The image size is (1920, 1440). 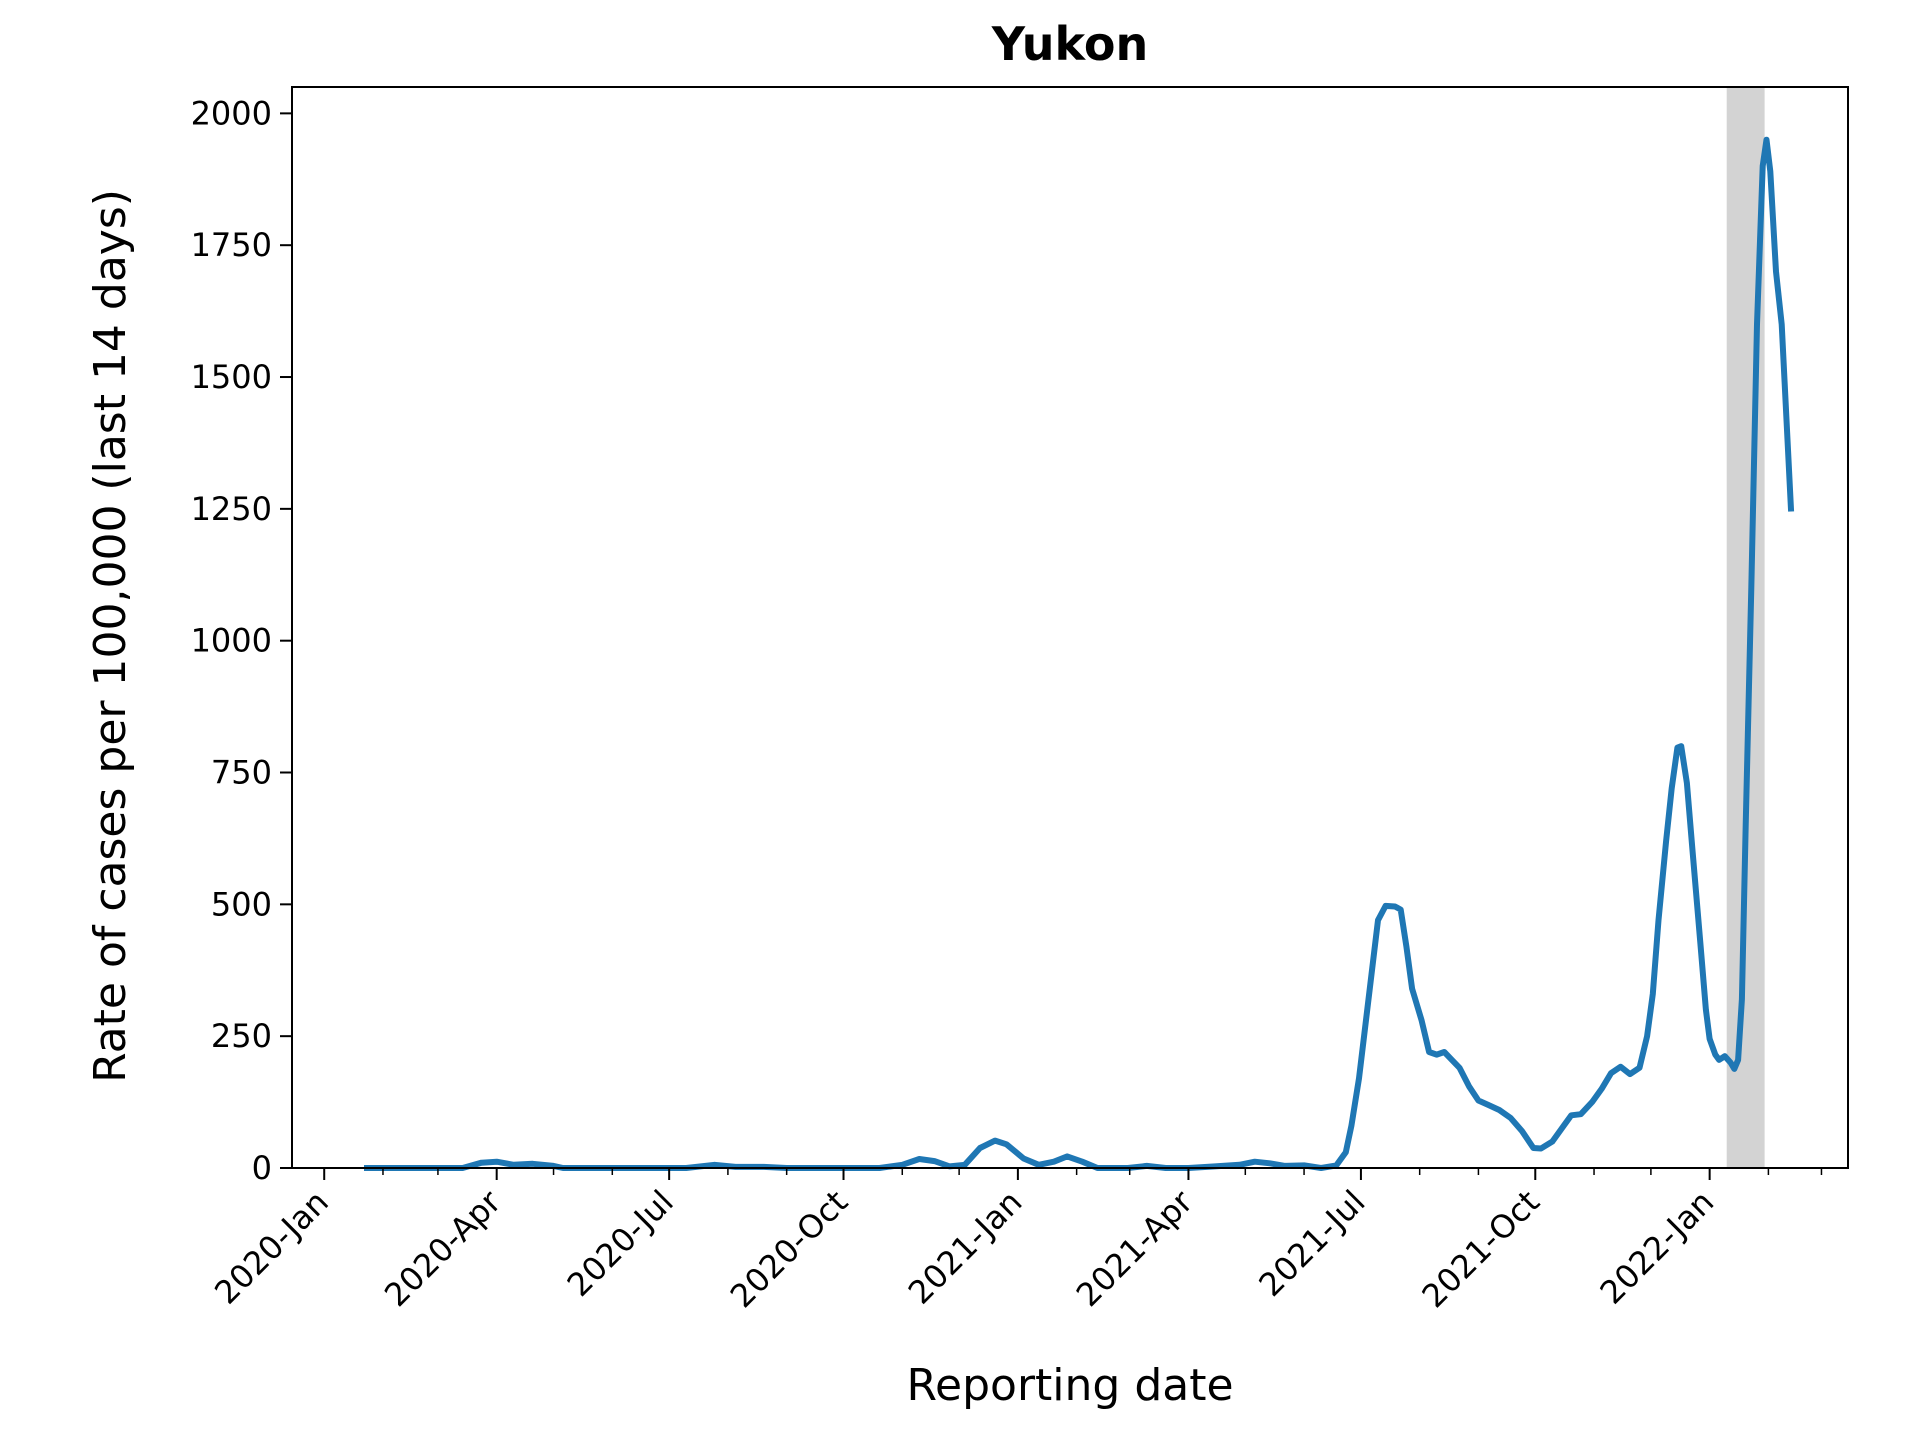 I want to click on y-tick-label-2: 500, so click(x=241, y=904).